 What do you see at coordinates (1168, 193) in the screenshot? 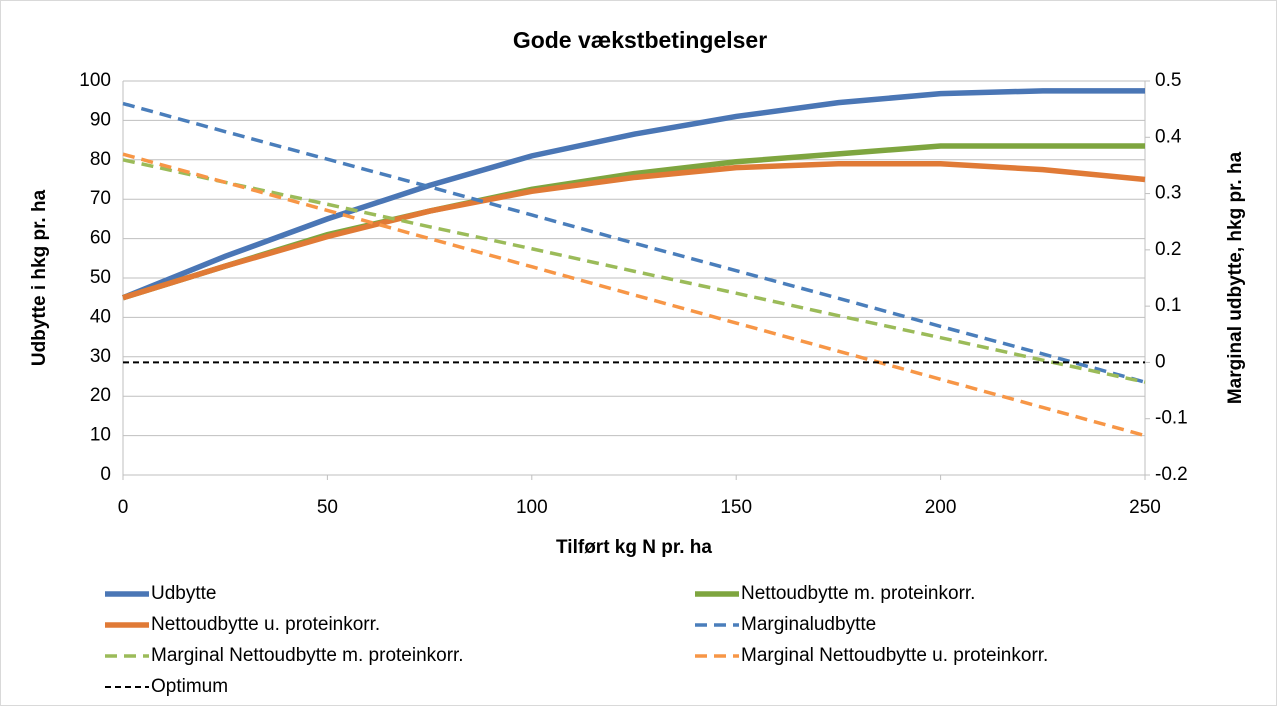
I see `y2-tick-label: 0.3` at bounding box center [1168, 193].